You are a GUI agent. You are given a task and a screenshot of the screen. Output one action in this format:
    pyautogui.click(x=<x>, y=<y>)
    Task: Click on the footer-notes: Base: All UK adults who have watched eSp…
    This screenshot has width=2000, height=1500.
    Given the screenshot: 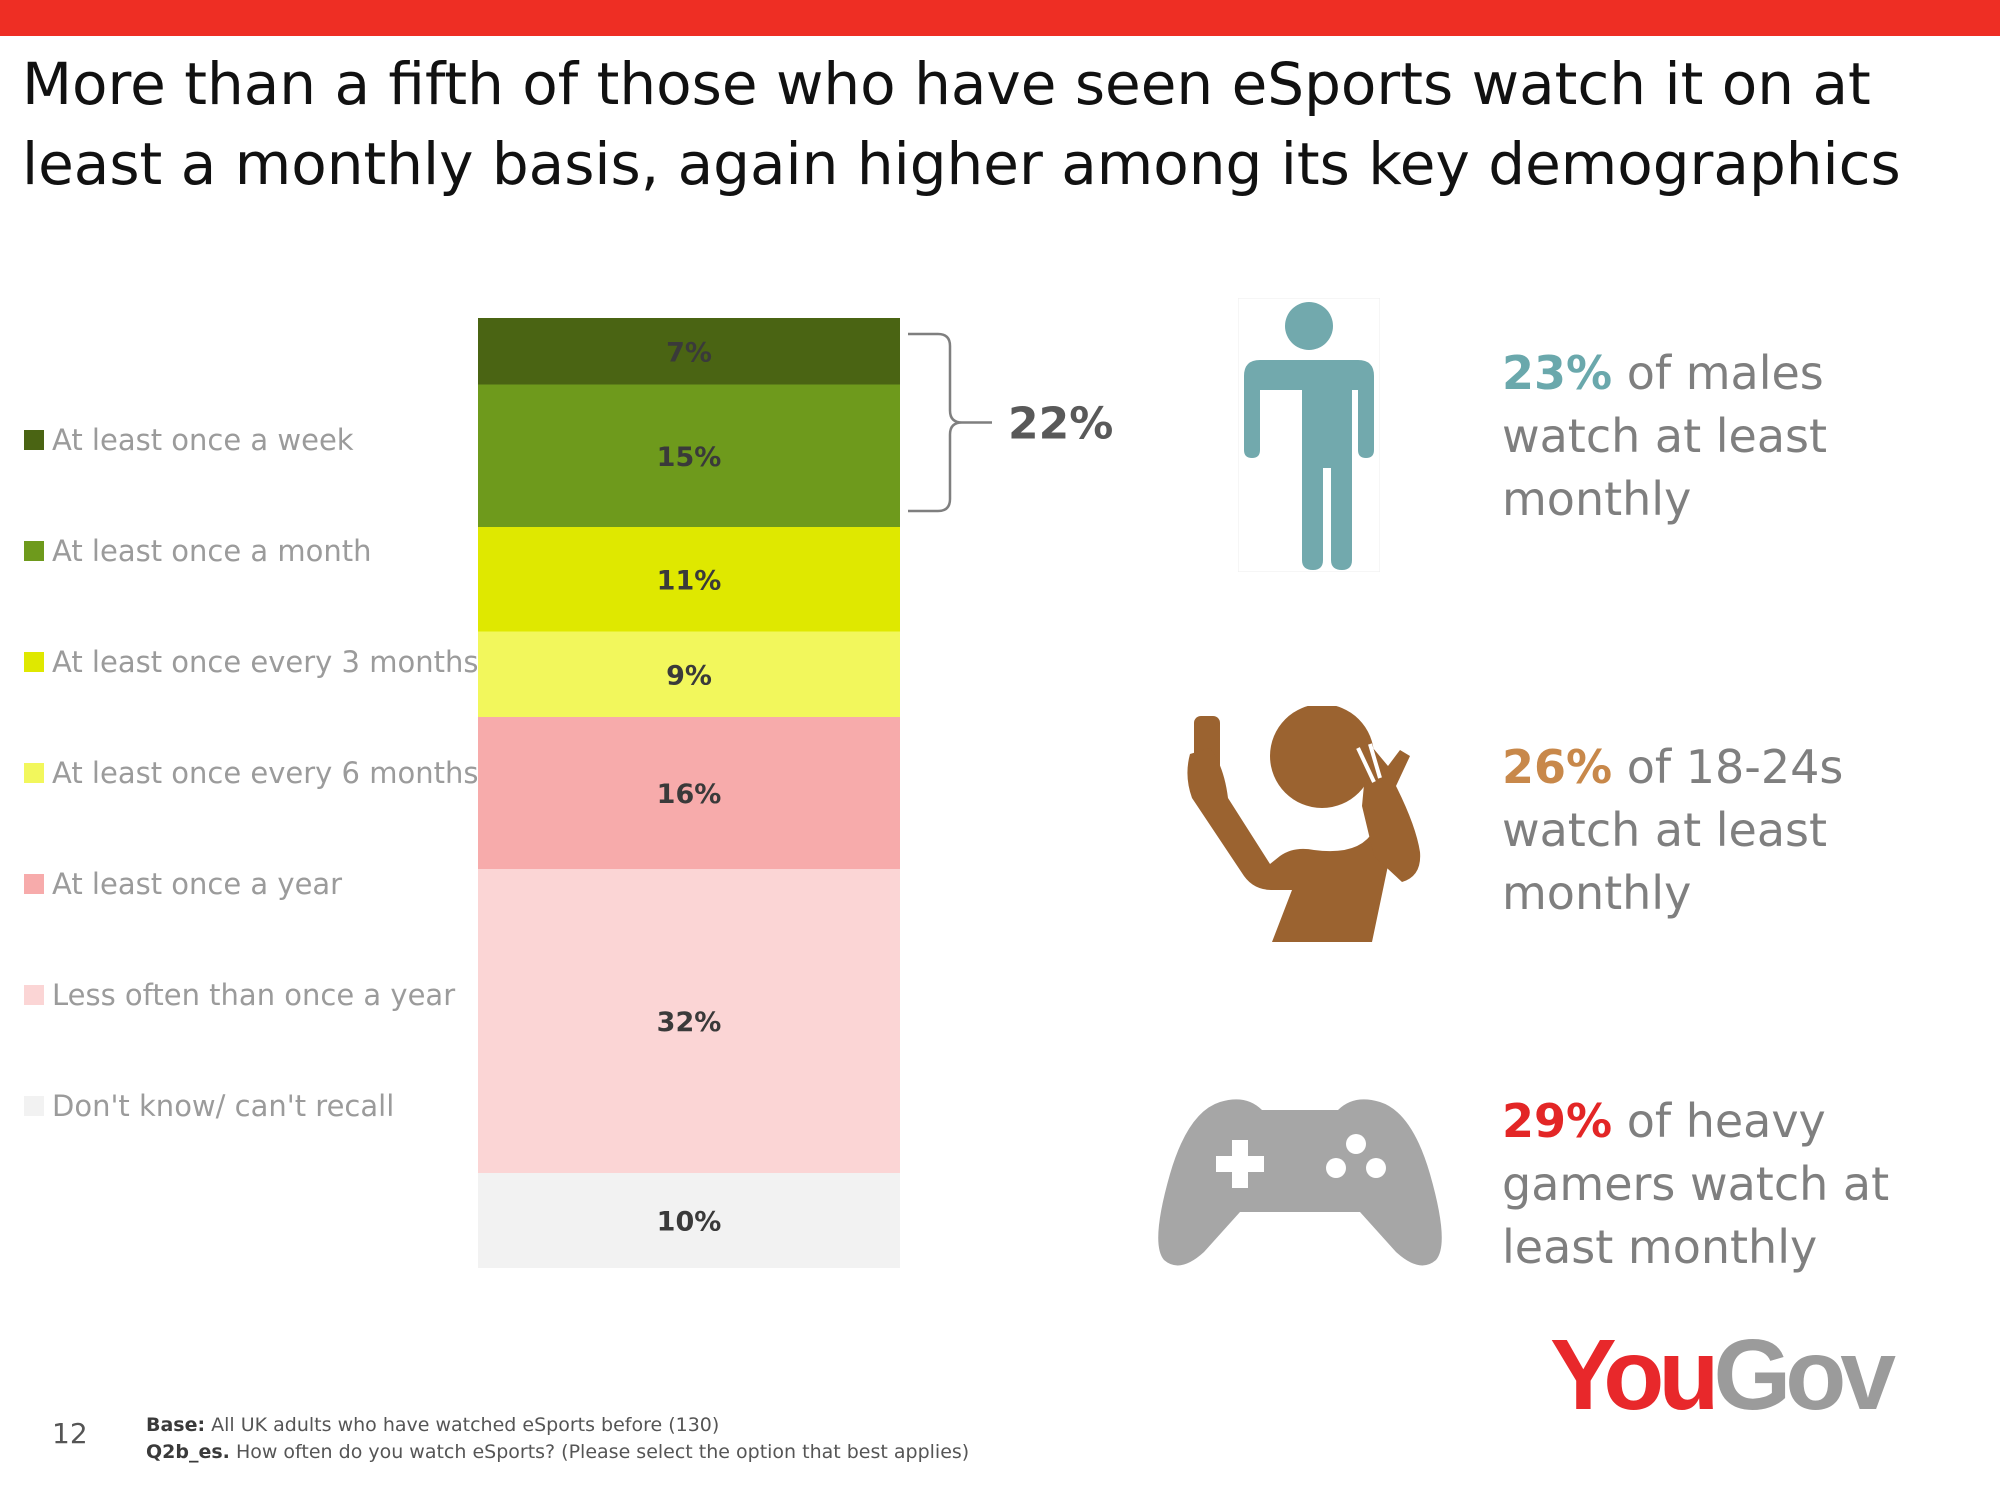 What is the action you would take?
    pyautogui.click(x=557, y=1439)
    